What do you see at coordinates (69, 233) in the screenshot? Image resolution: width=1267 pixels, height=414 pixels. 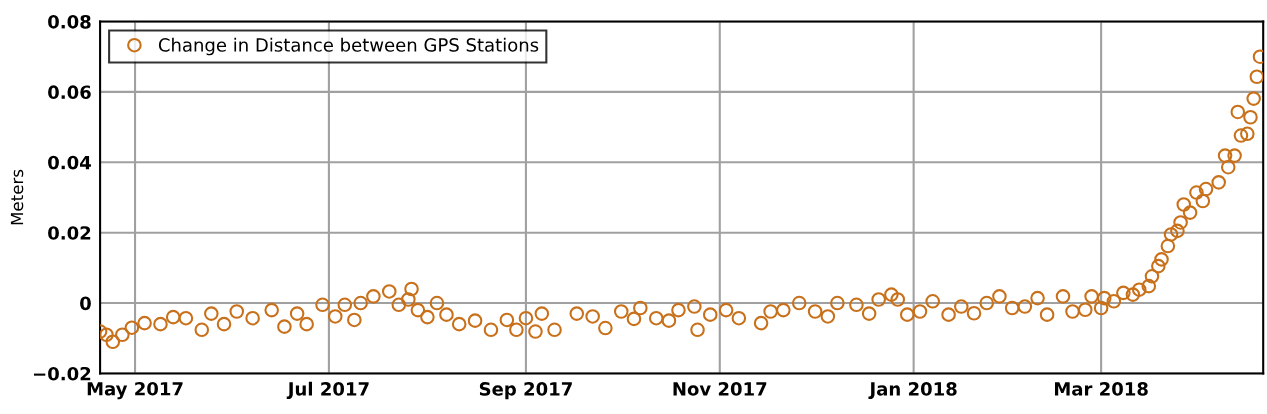 I see `y-tick-label: 0.02` at bounding box center [69, 233].